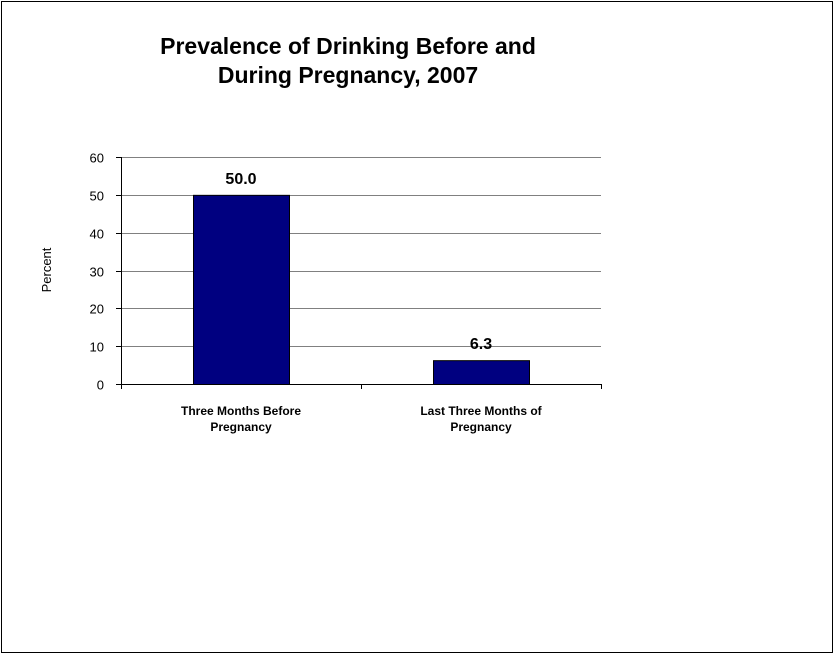  Describe the element at coordinates (481, 411) in the screenshot. I see `x-category-label: Last Three Months of` at that location.